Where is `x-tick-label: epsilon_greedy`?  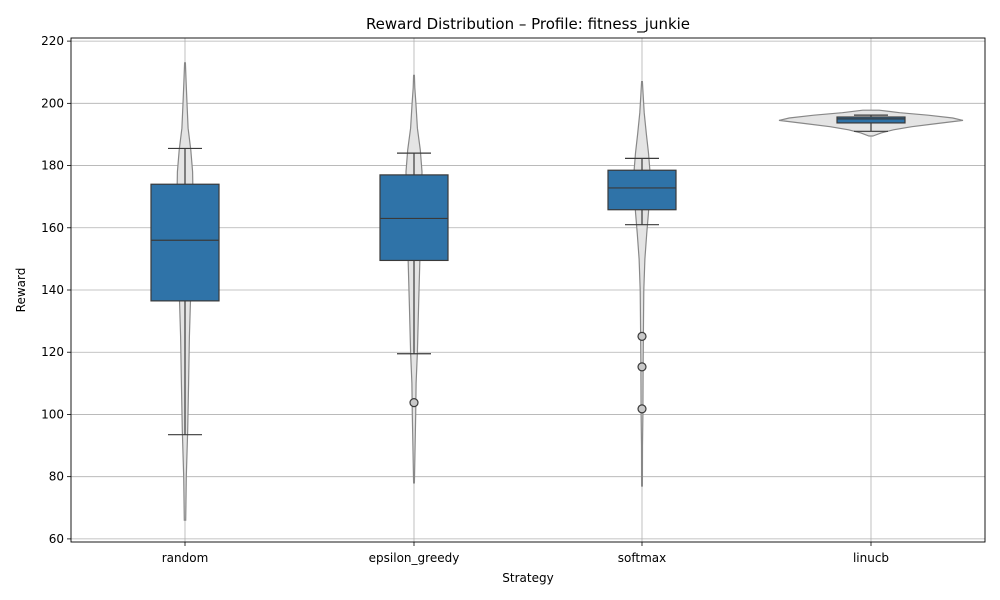 x-tick-label: epsilon_greedy is located at coordinates (414, 558).